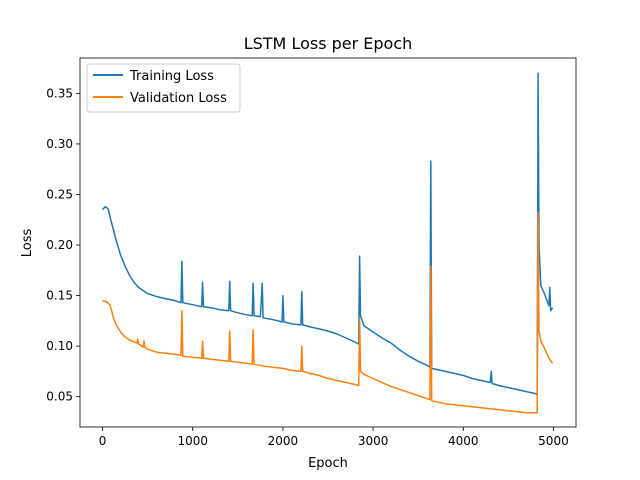  Describe the element at coordinates (59, 144) in the screenshot. I see `y-tick-label: 0.30` at that location.